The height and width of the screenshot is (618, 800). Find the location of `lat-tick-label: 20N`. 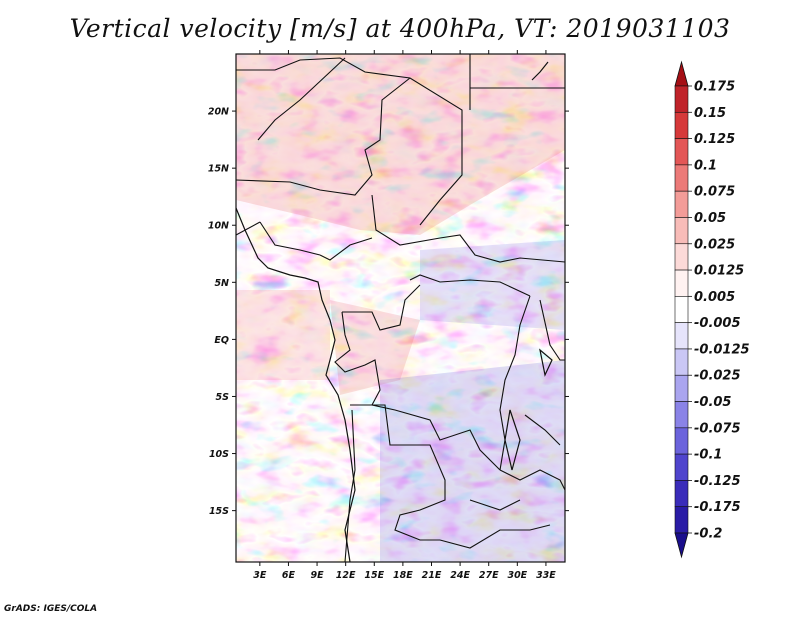

lat-tick-label: 20N is located at coordinates (218, 112).